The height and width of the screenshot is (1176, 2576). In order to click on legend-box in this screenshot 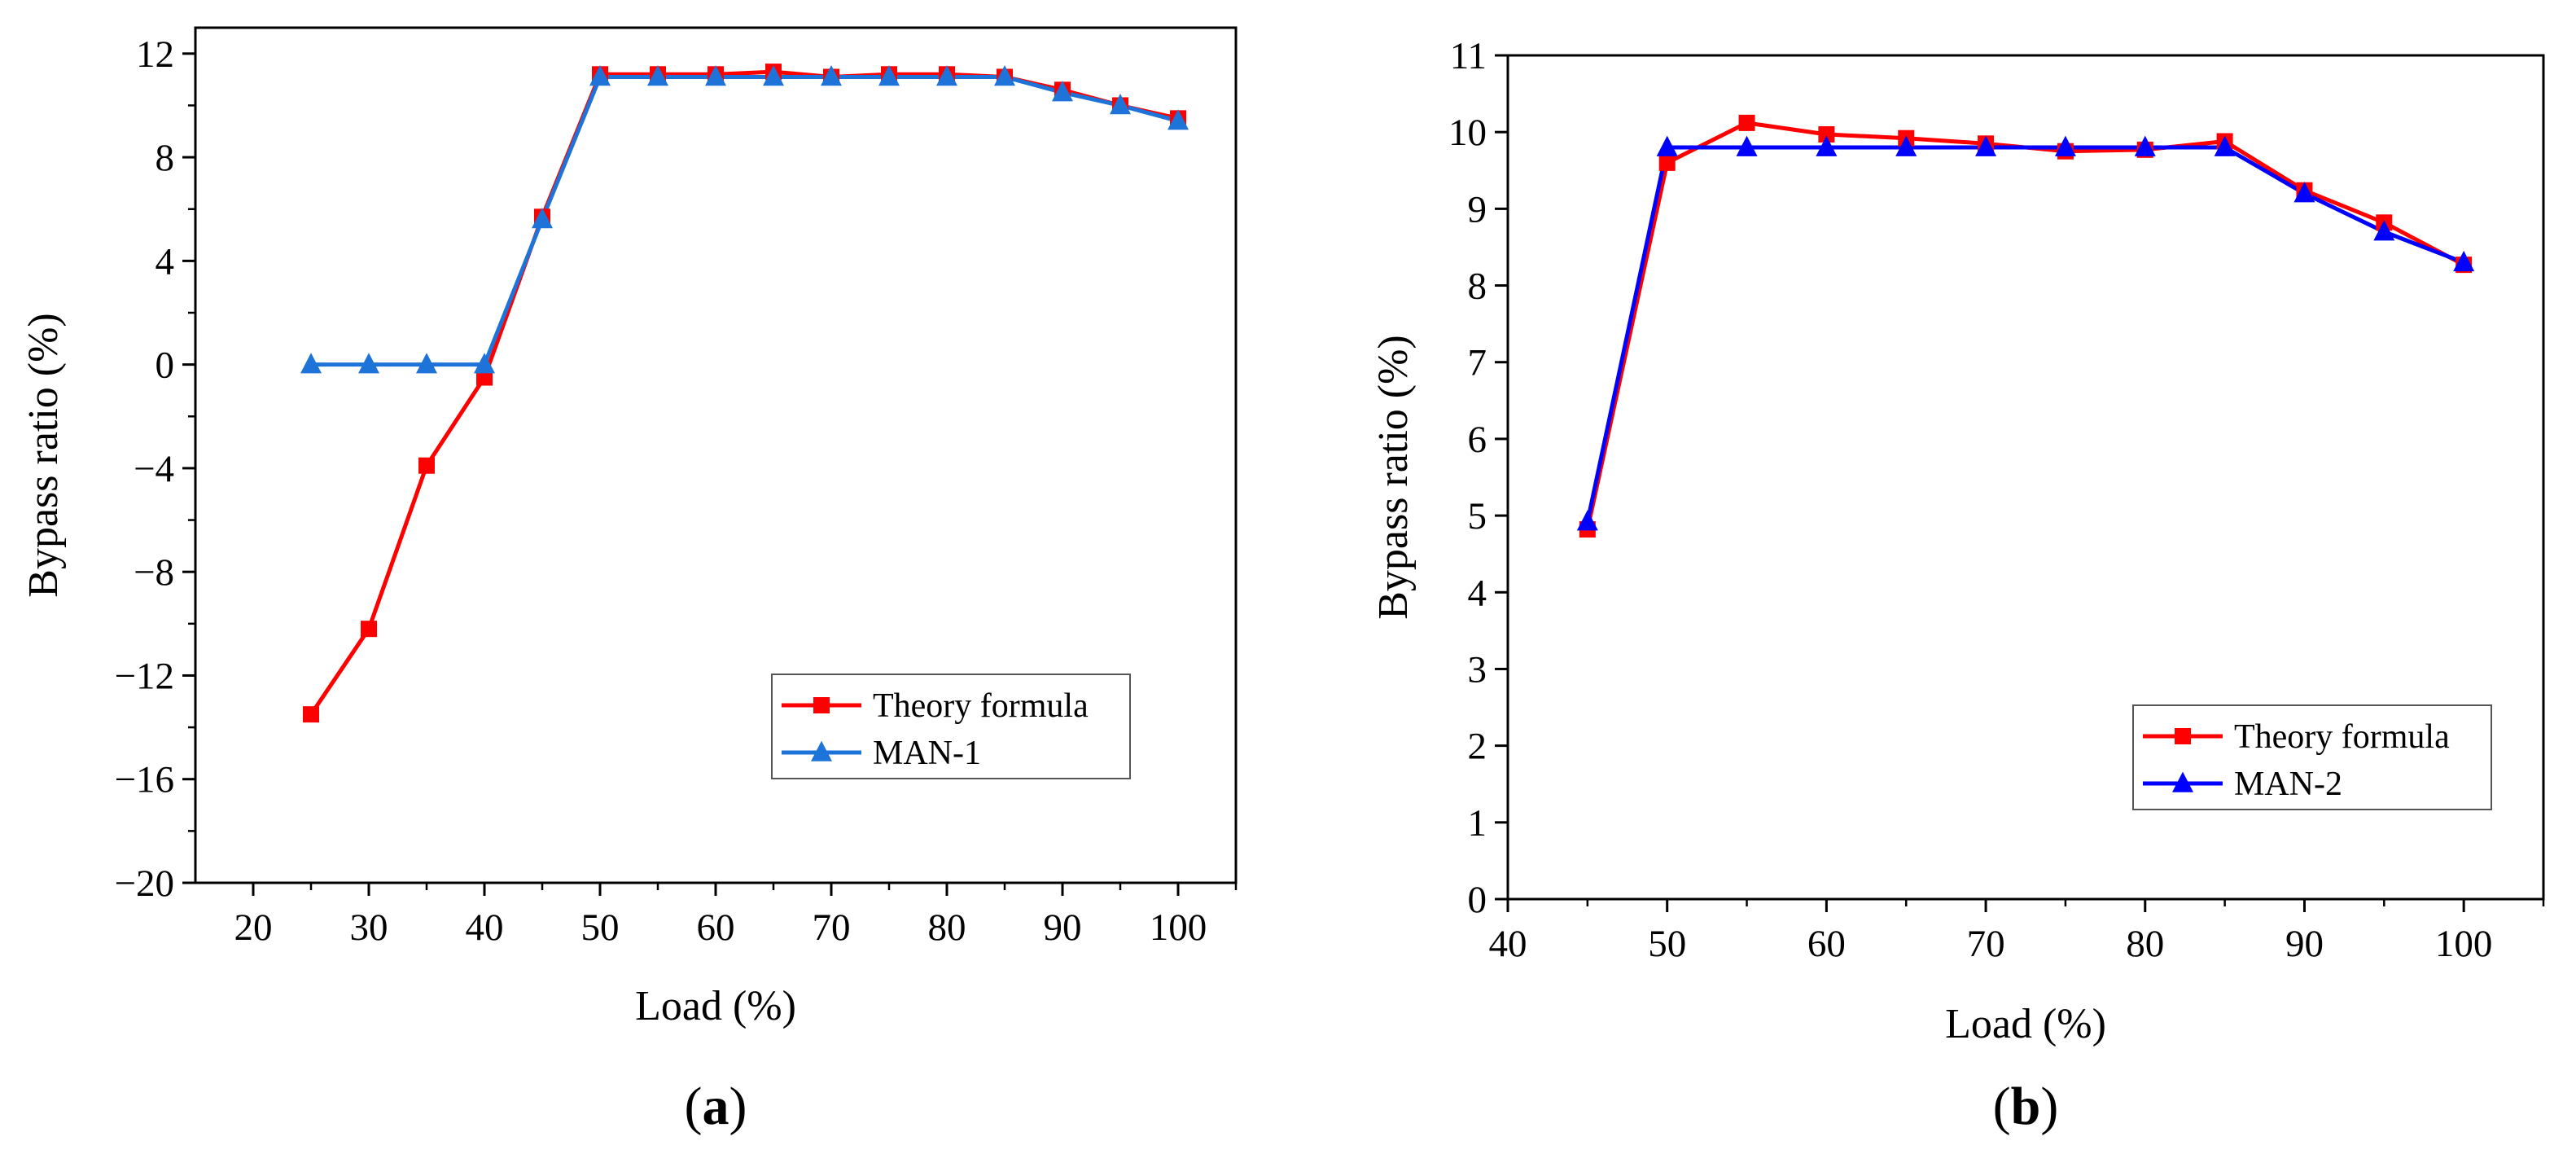, I will do `click(2312, 757)`.